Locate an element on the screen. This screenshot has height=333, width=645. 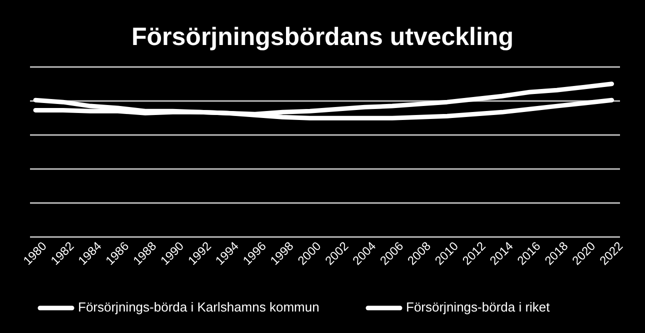
legend-label: Försörjnings-börda i Karlshamns kommun is located at coordinates (199, 306).